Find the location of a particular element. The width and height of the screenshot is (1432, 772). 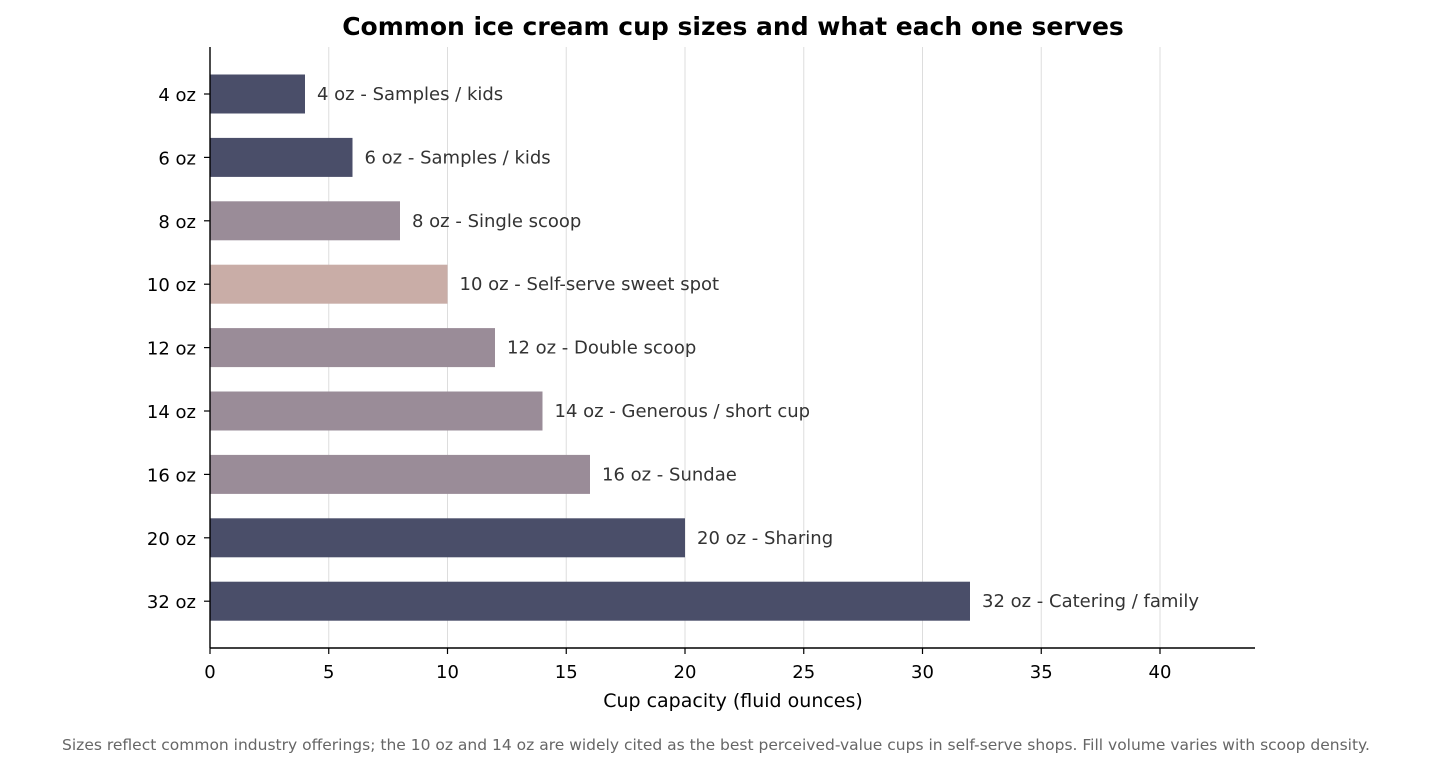

bar-value-label: 10 oz - Self-serve sweet spot is located at coordinates (590, 284).